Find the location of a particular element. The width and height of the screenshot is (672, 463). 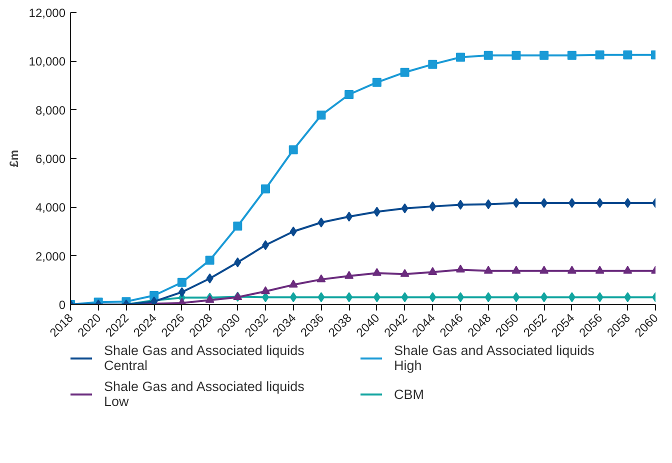

legend-label: Shale Gas and Associated liquids Low is located at coordinates (205, 394).